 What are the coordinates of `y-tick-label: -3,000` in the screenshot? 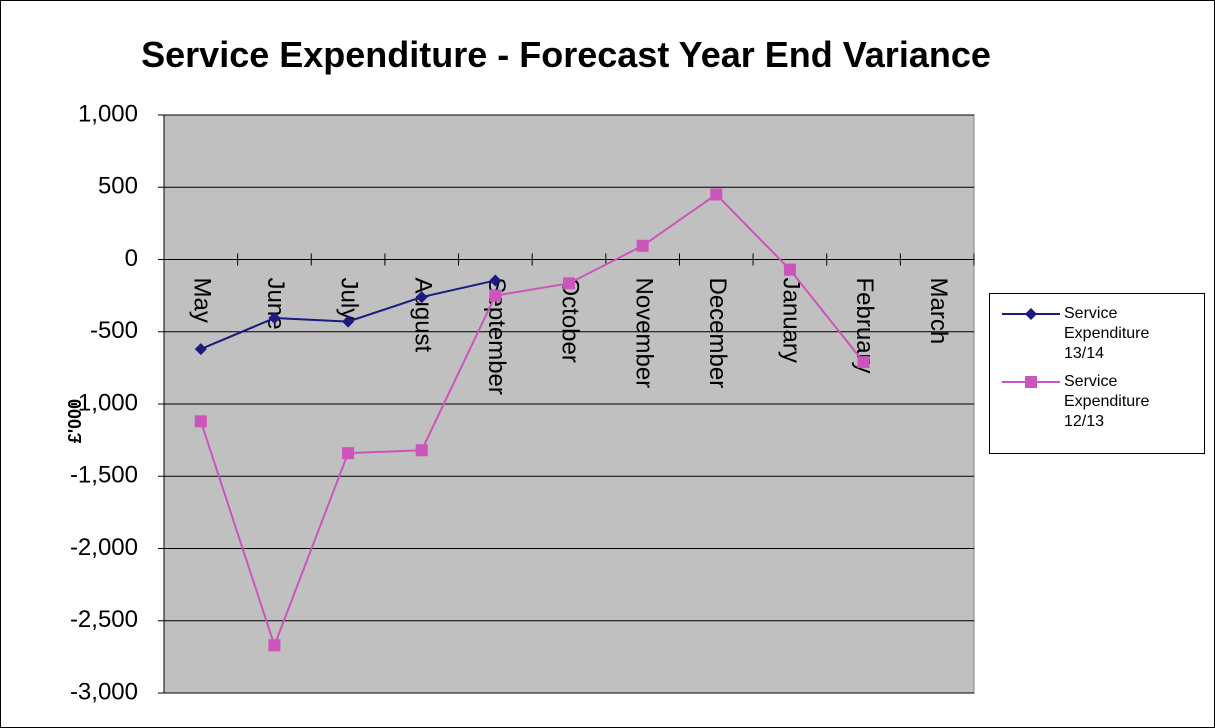 It's located at (104, 691).